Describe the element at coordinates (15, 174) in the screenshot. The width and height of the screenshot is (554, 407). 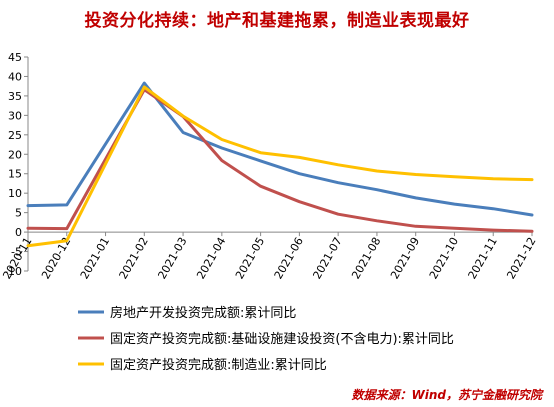
I see `y-tick-label: 15` at that location.